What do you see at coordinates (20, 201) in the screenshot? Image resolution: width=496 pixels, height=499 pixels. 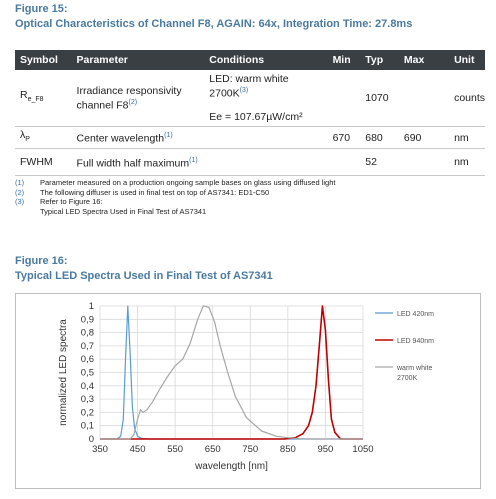 I see `footnote-number: (3)` at bounding box center [20, 201].